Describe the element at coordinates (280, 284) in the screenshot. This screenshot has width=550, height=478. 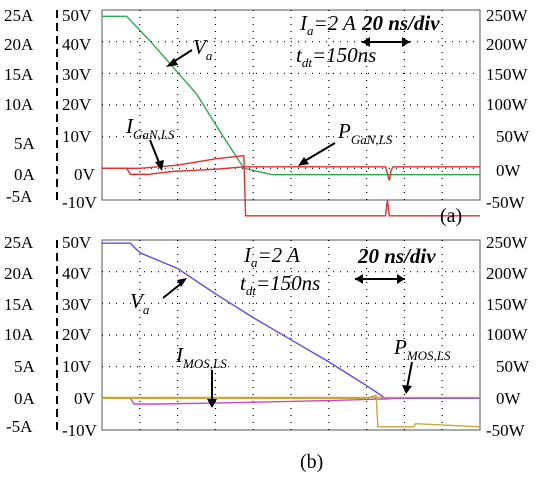
I see `deadtime-annotation-b: tdt=150ns` at that location.